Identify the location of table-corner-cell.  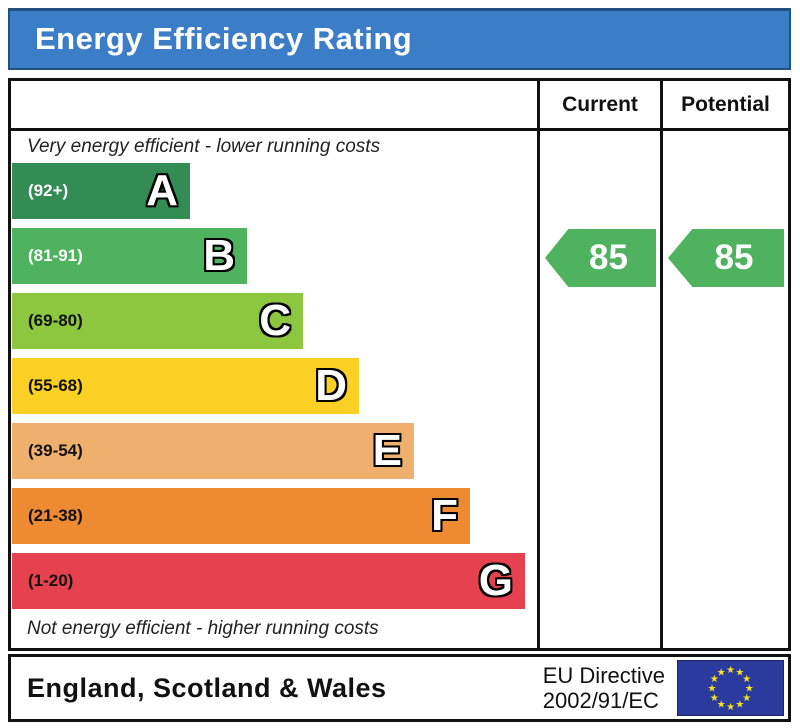
(274, 104).